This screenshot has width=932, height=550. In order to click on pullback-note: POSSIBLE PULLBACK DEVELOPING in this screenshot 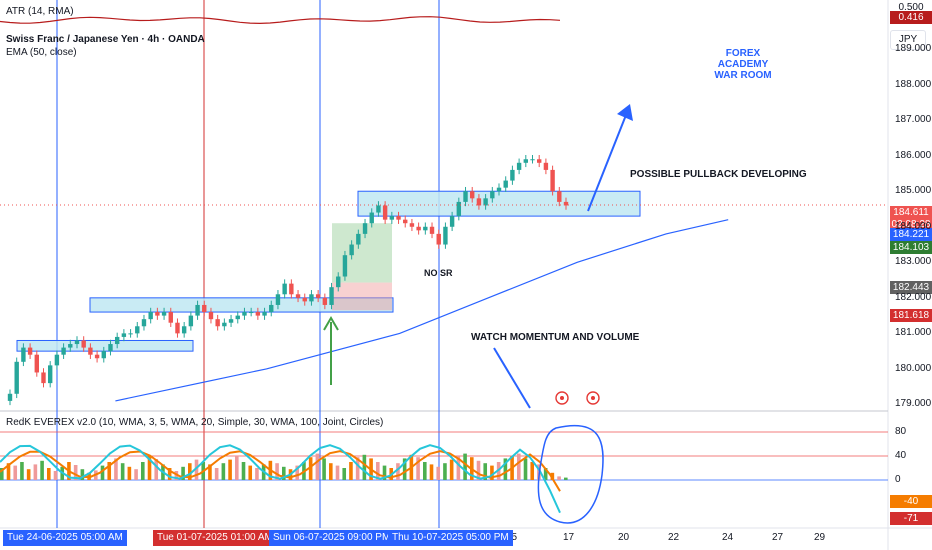, I will do `click(718, 174)`.